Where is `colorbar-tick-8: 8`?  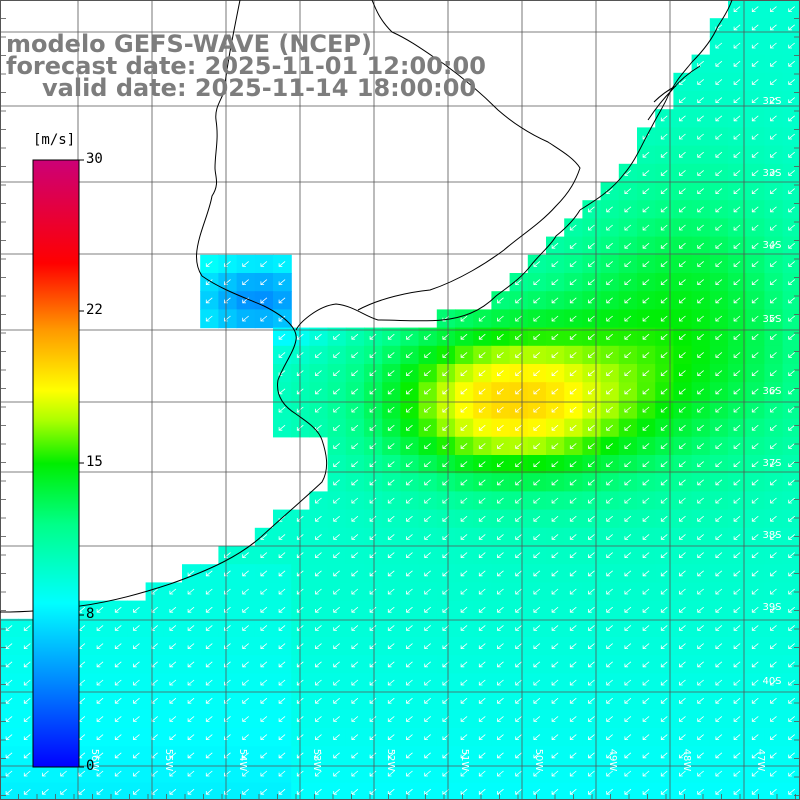
colorbar-tick-8: 8 is located at coordinates (90, 614).